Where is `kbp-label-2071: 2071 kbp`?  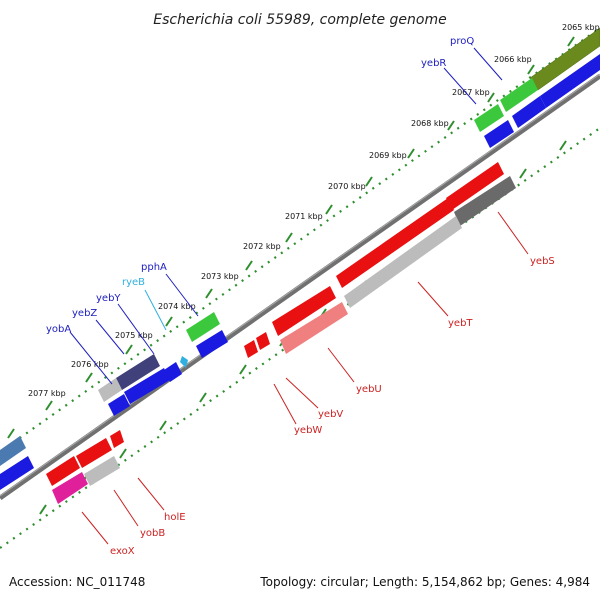
kbp-label-2071: 2071 kbp is located at coordinates (304, 216).